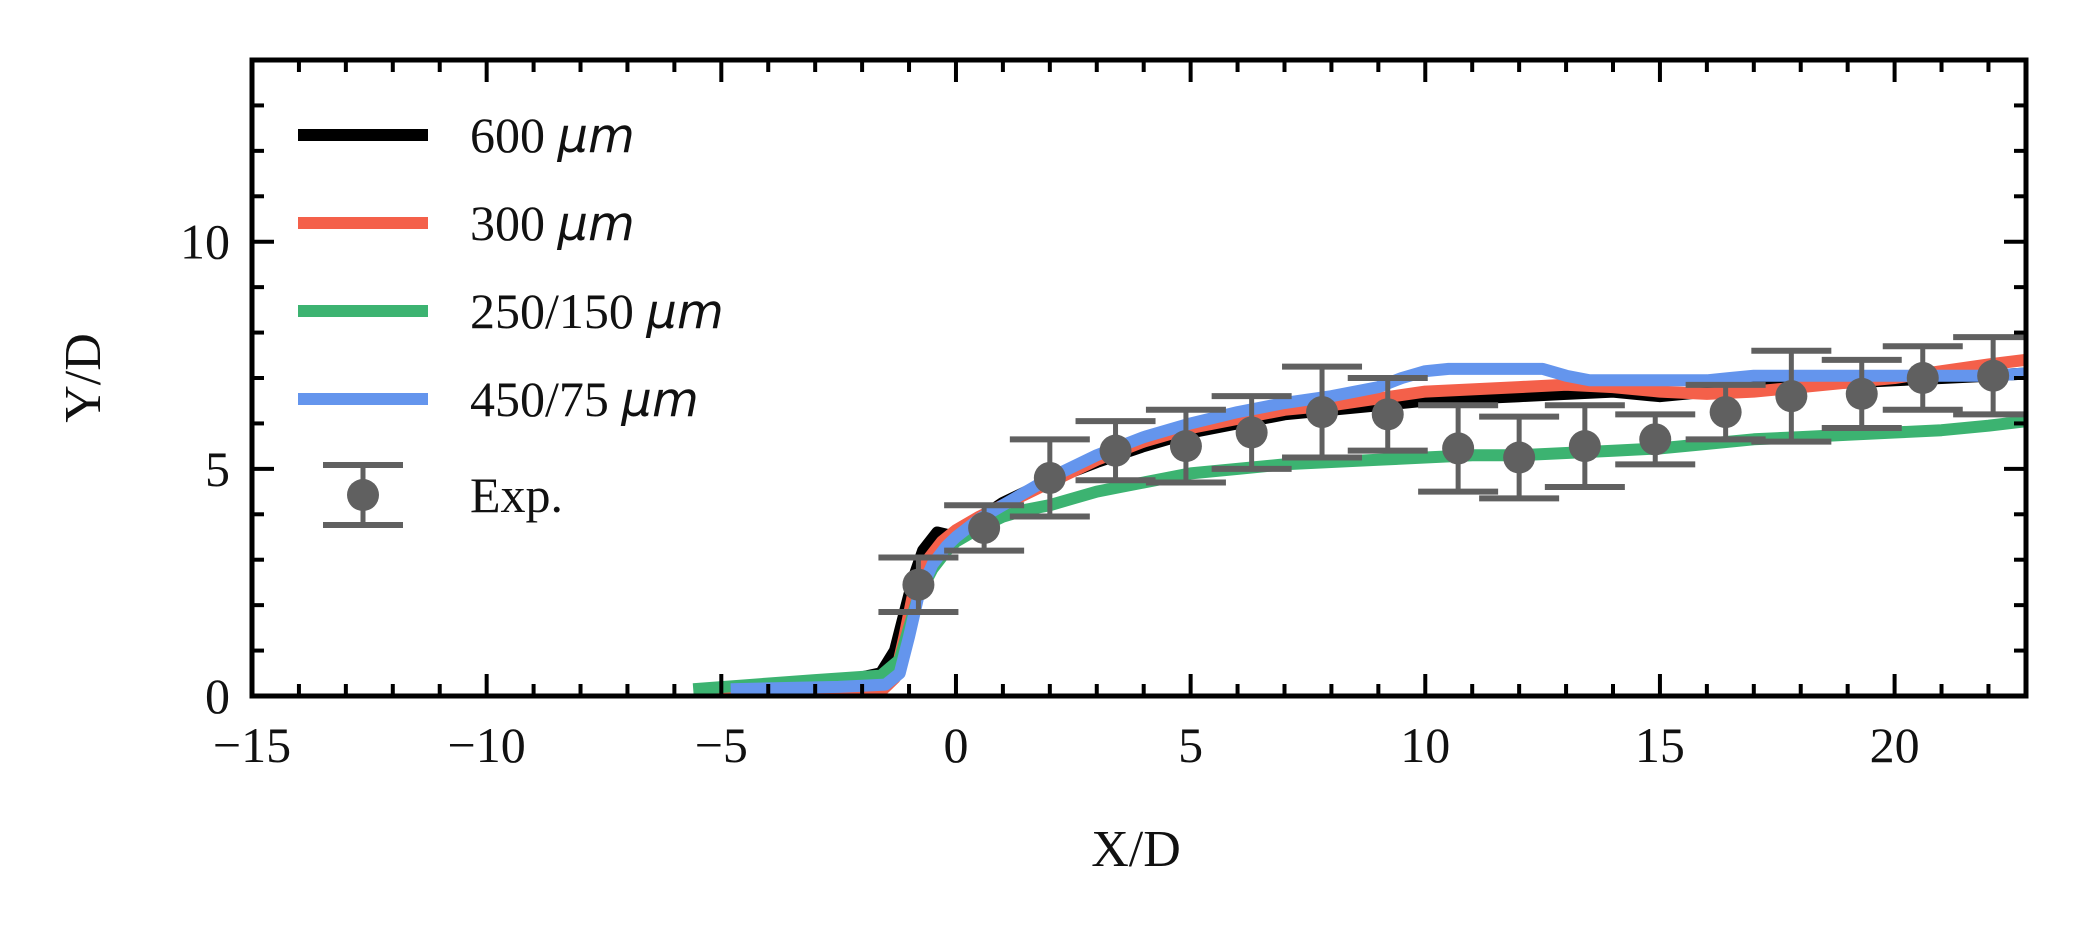 The width and height of the screenshot is (2077, 938). Describe the element at coordinates (83, 378) in the screenshot. I see `y-axis-label: Y/D` at that location.